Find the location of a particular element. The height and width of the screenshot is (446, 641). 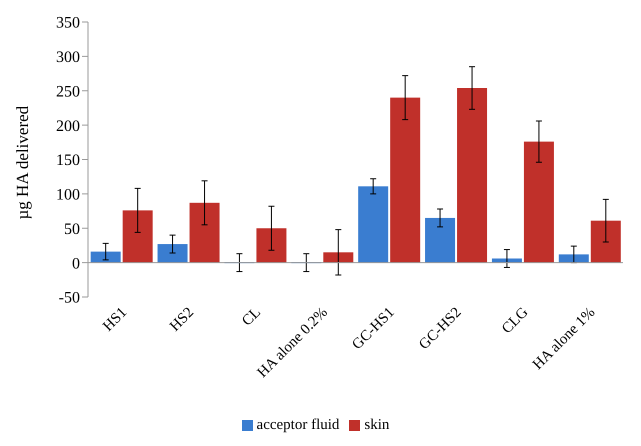

x-tick-label: CL is located at coordinates (251, 317).